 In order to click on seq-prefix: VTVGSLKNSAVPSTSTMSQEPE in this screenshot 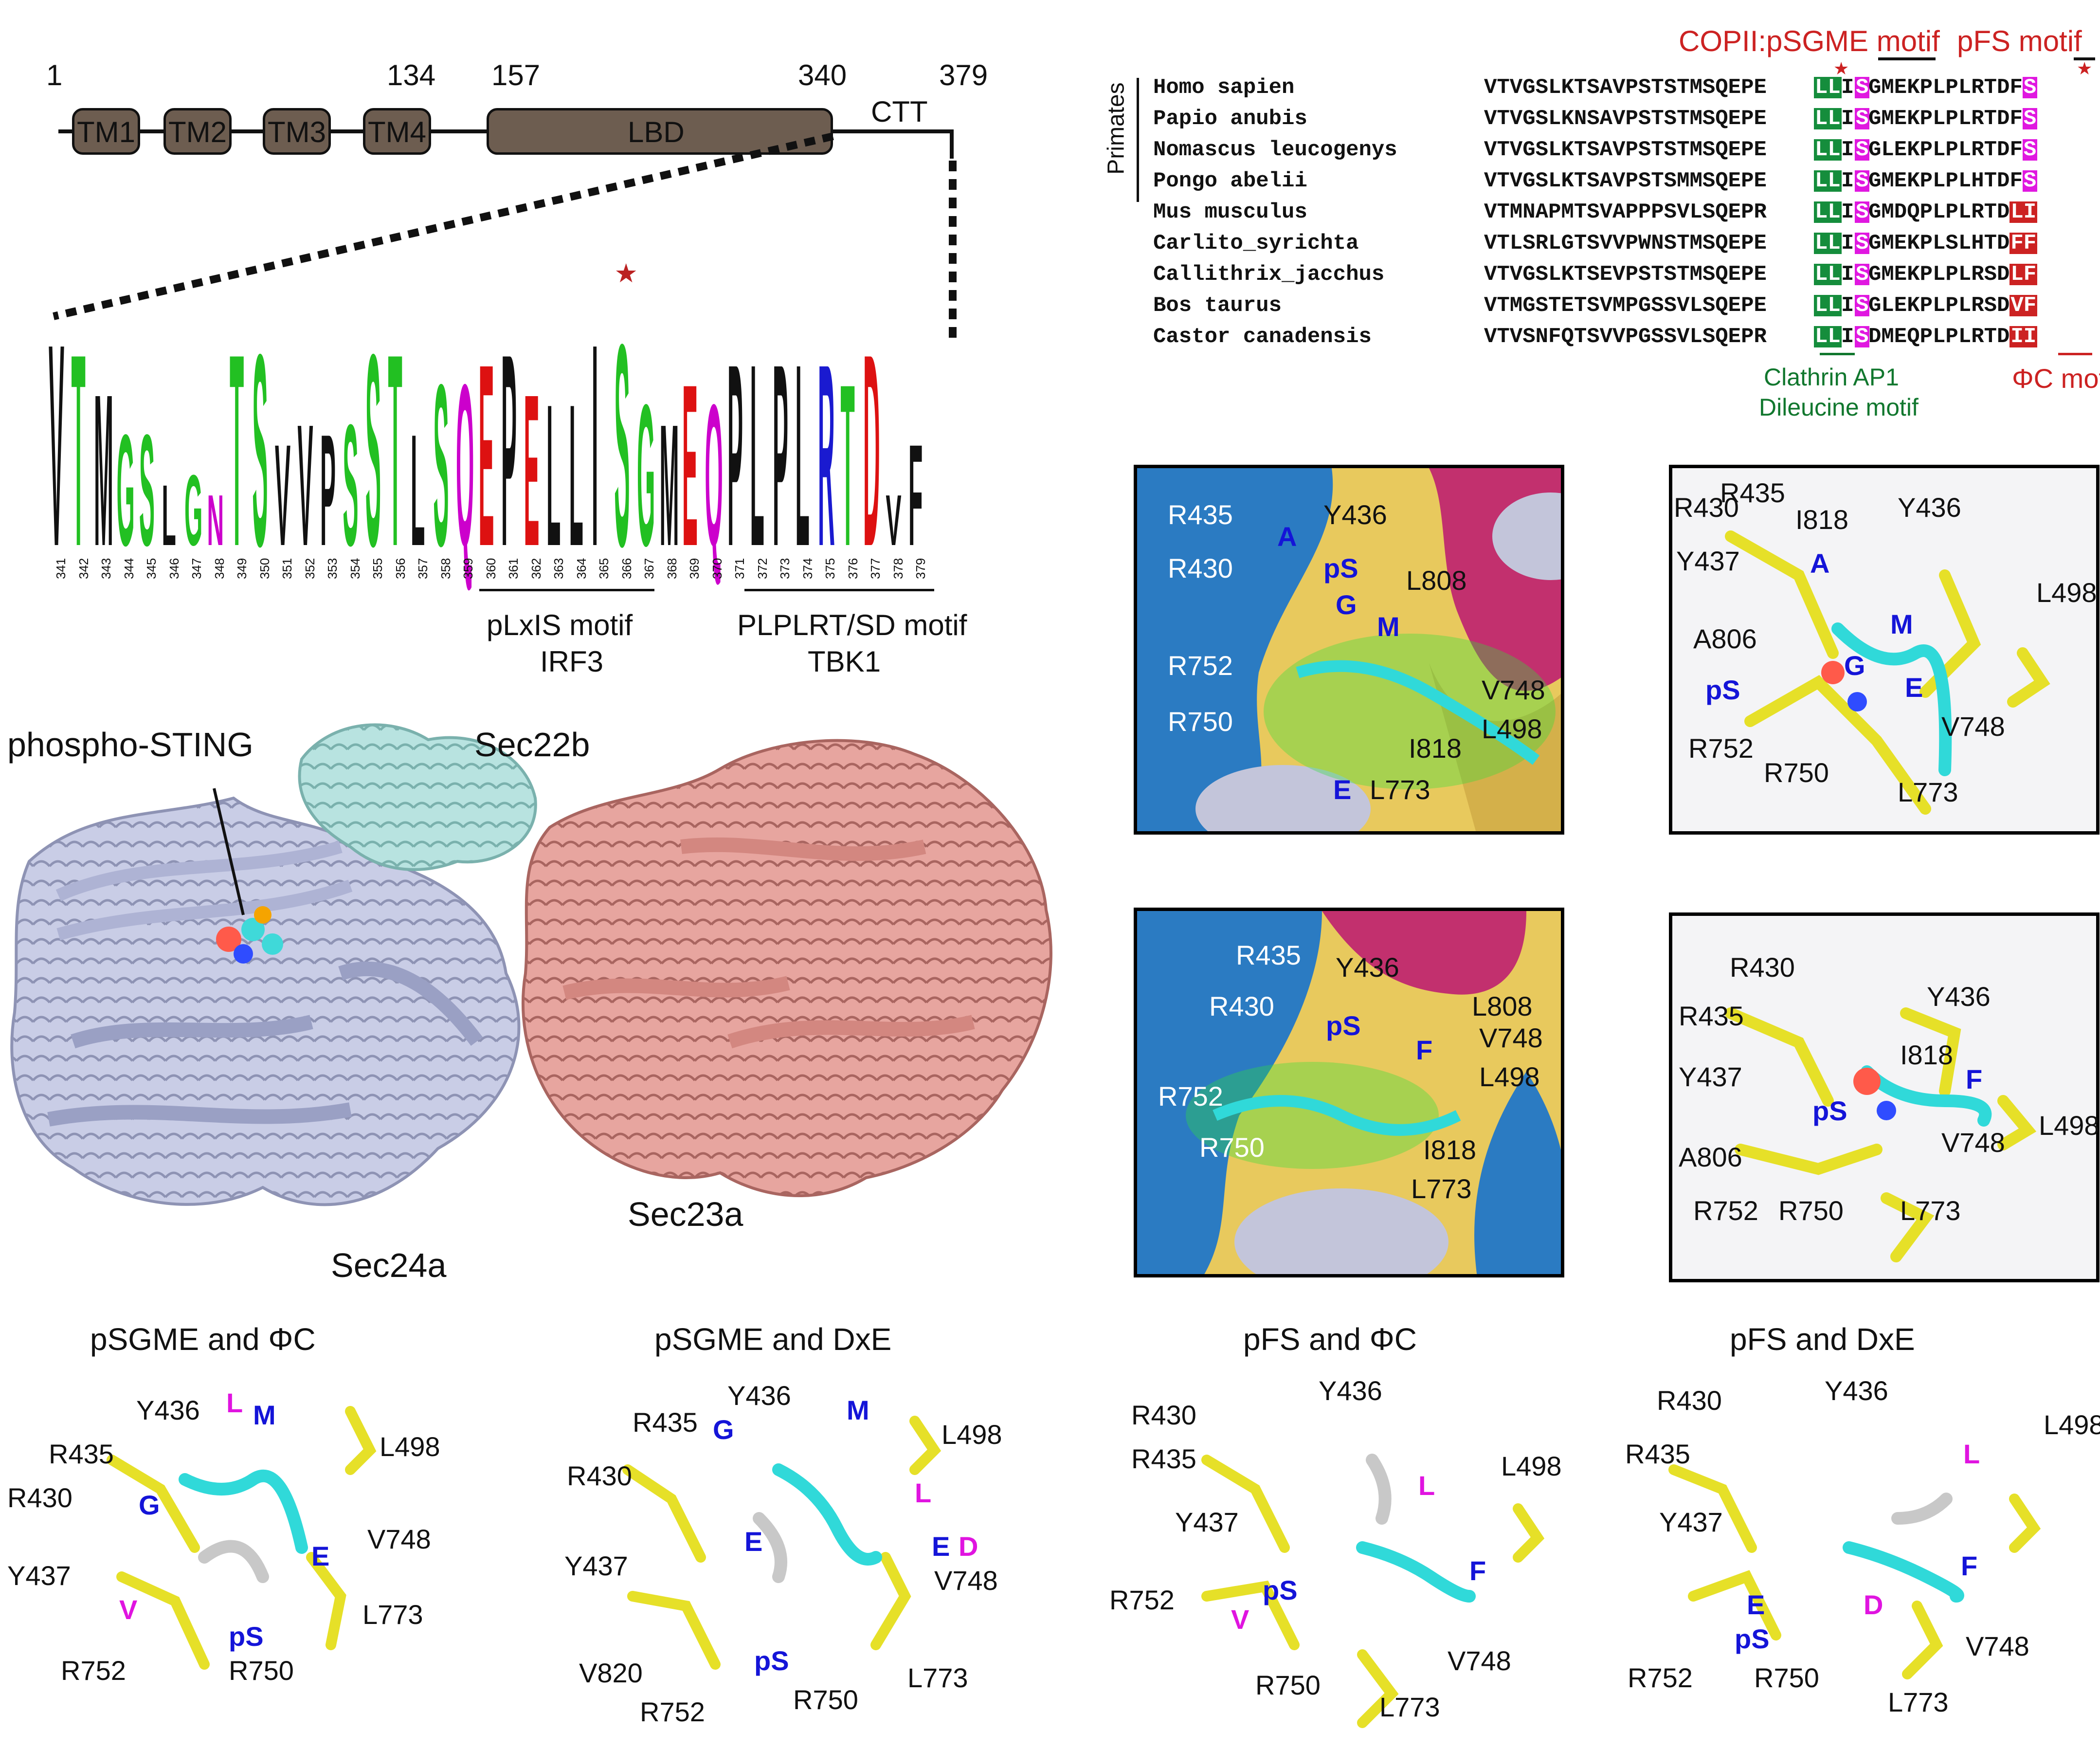, I will do `click(1625, 119)`.